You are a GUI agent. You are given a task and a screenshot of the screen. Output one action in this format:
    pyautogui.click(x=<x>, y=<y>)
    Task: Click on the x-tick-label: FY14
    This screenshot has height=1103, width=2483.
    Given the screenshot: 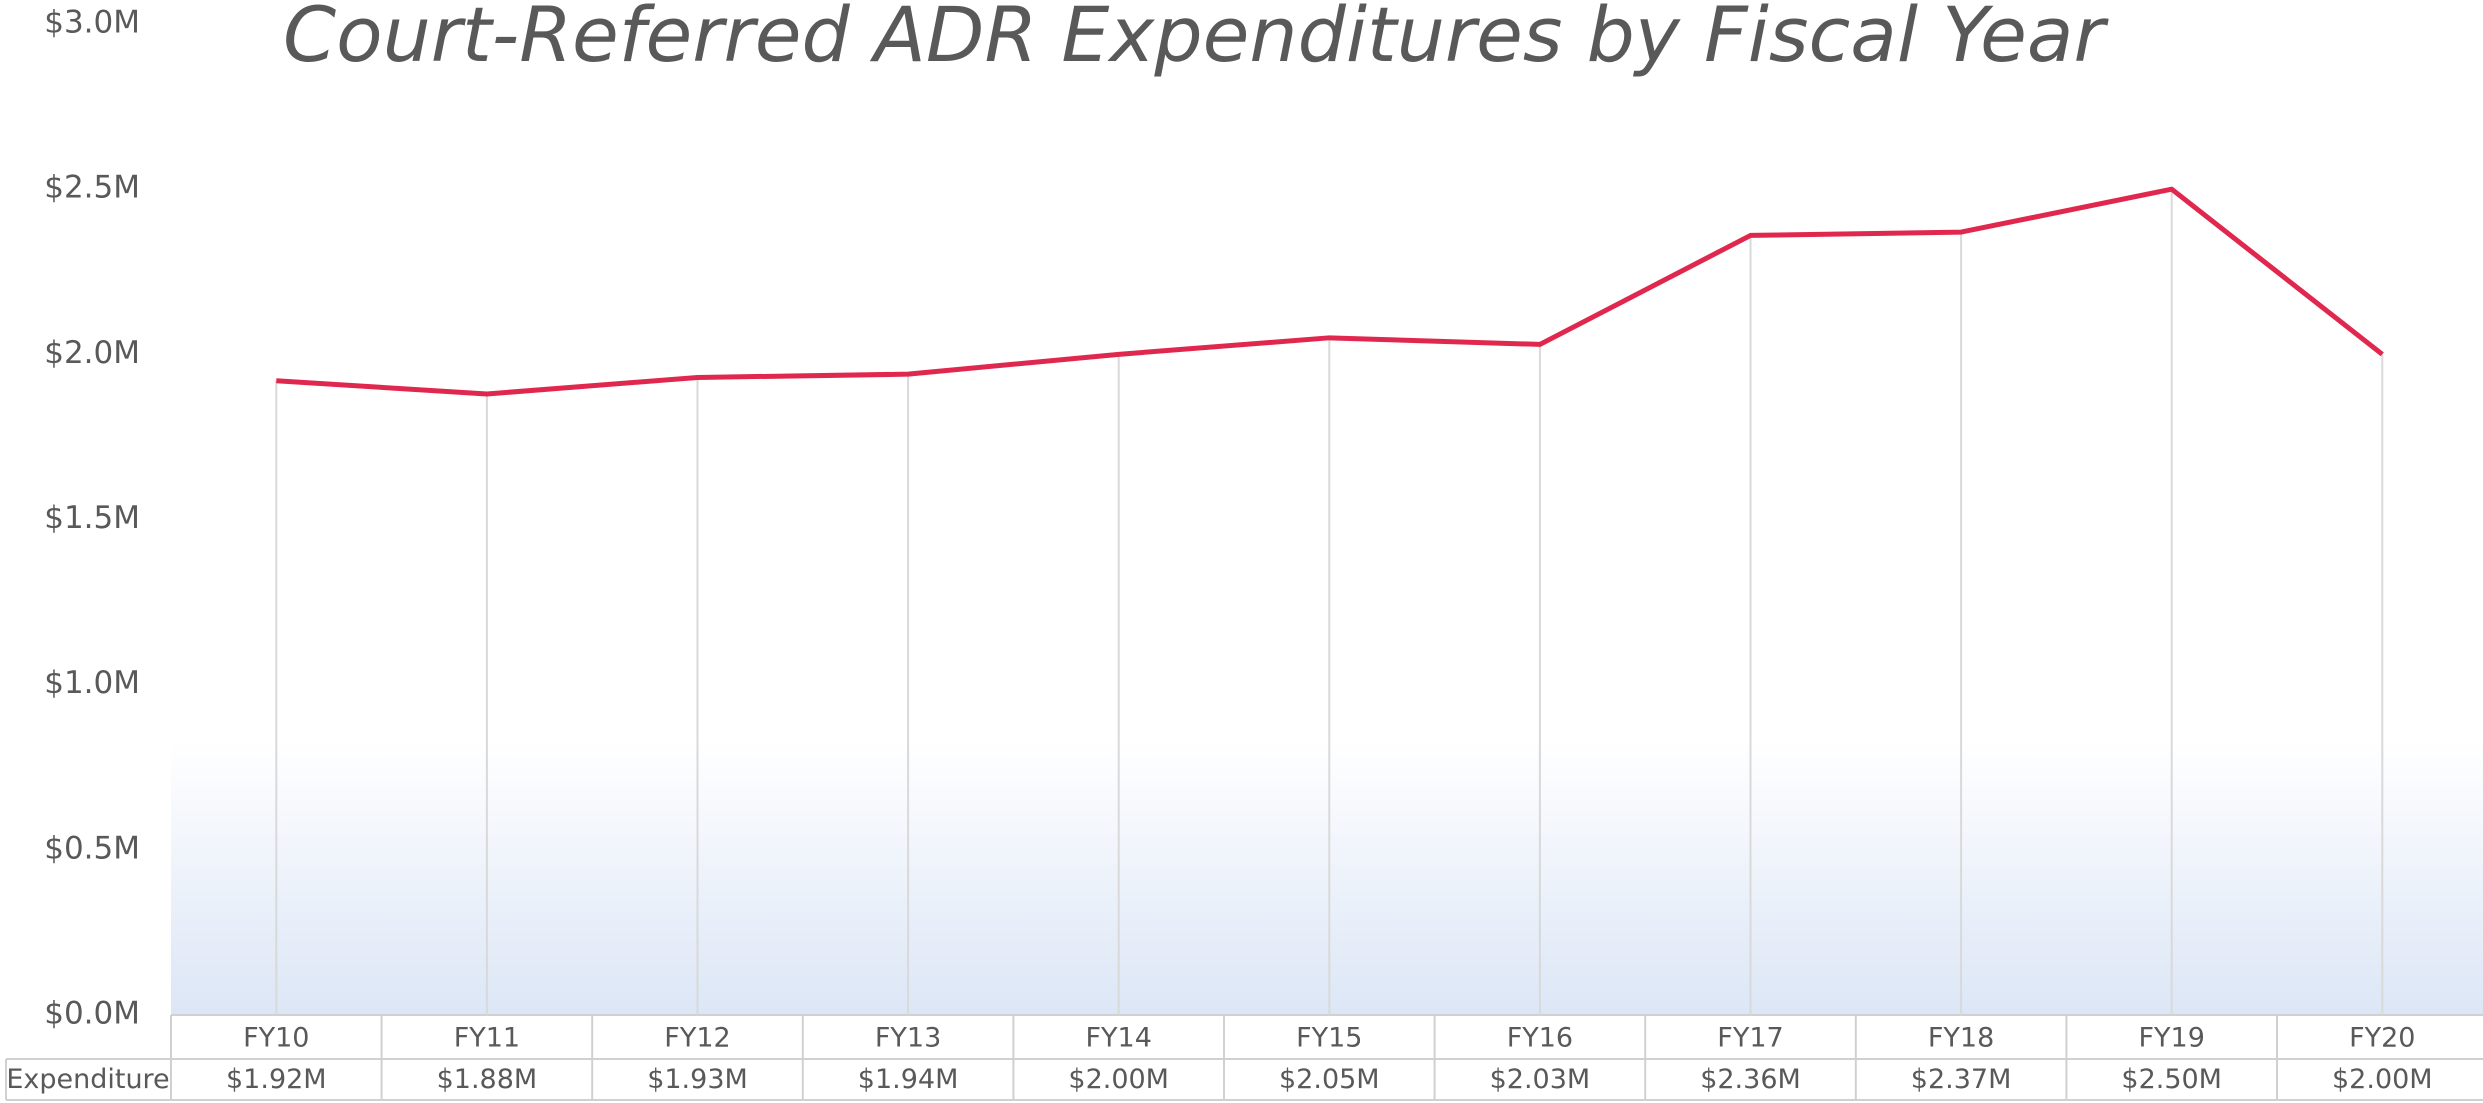 What is the action you would take?
    pyautogui.click(x=1119, y=1038)
    